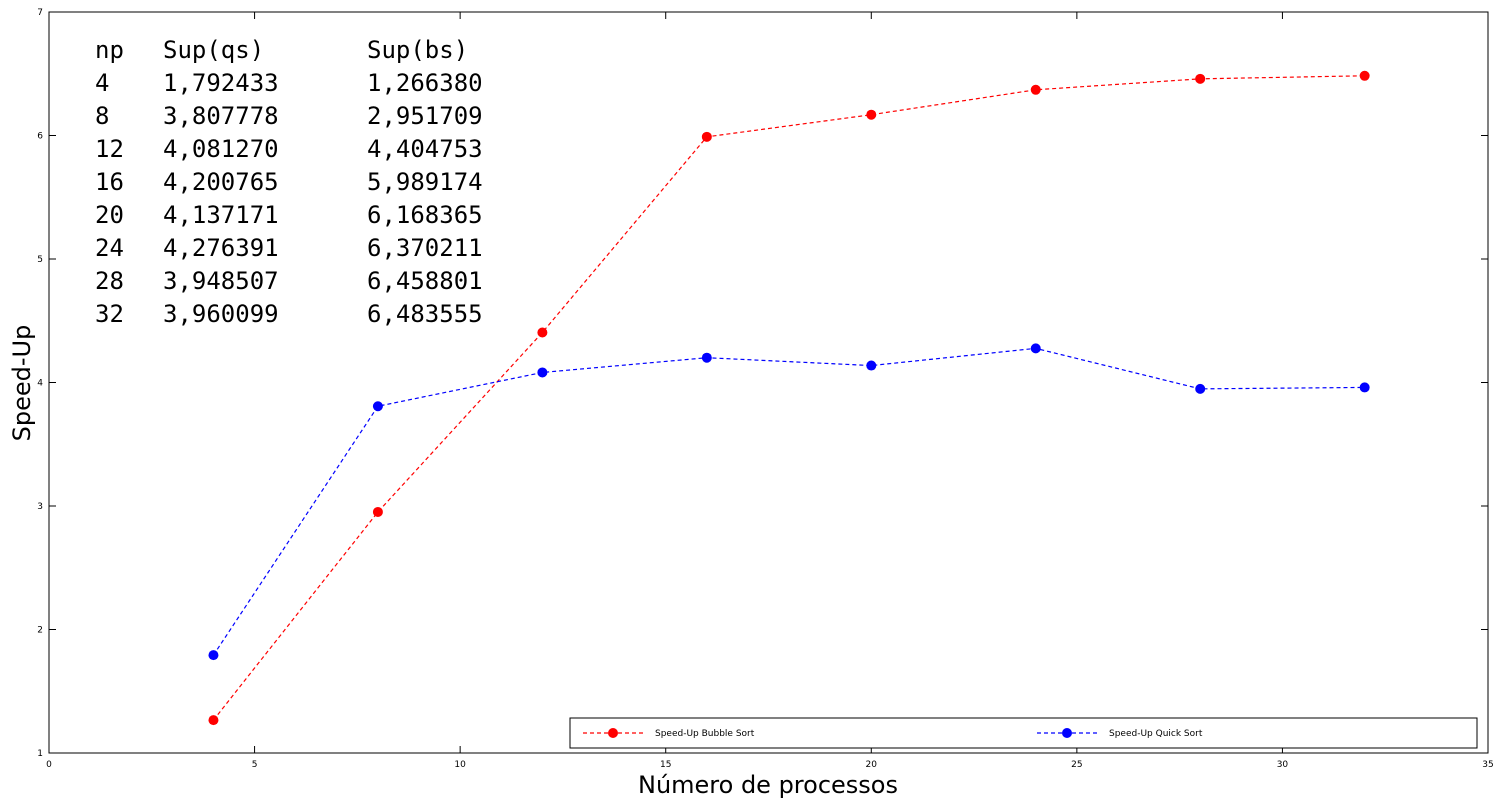  I want to click on table-cell: 1,266380, so click(425, 83).